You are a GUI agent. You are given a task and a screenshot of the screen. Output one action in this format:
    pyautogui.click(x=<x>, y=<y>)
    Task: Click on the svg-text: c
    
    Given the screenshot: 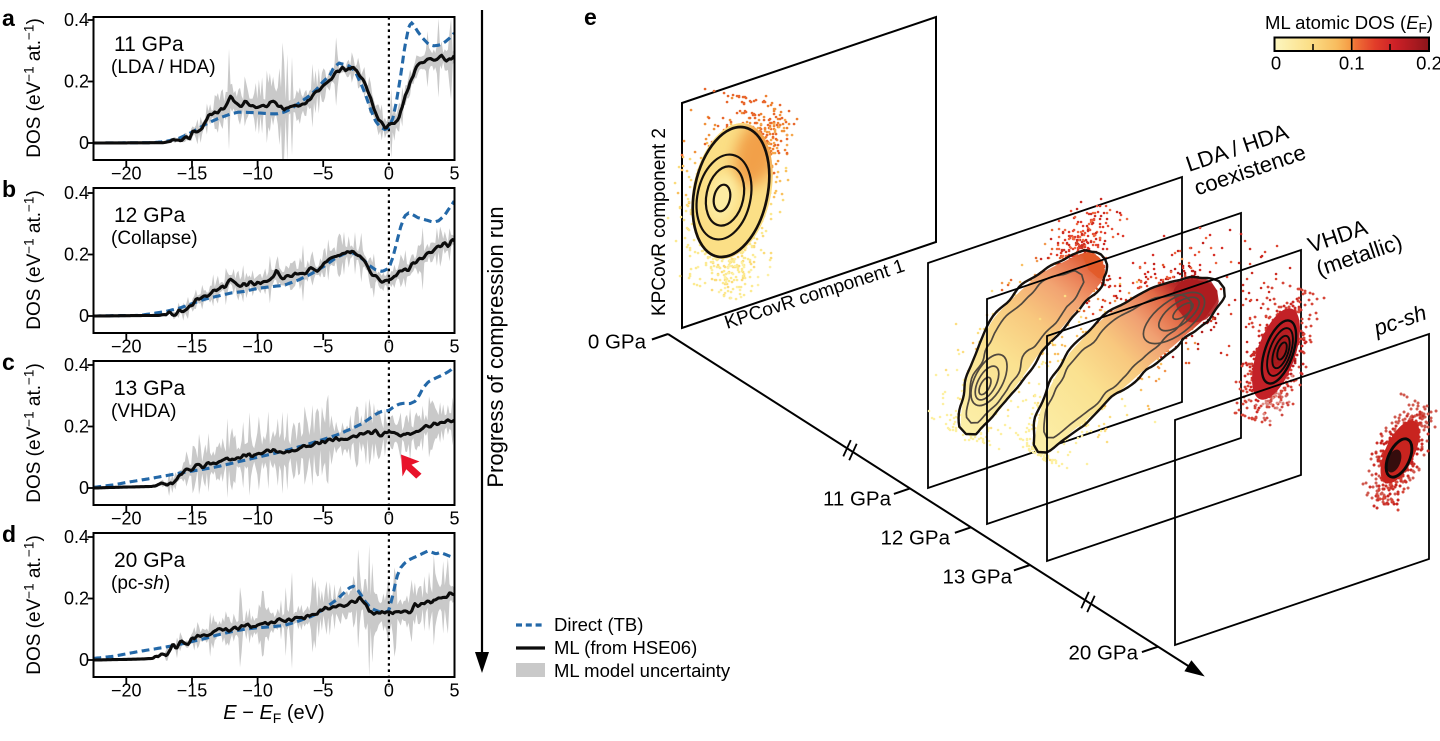 What is the action you would take?
    pyautogui.click(x=8, y=362)
    